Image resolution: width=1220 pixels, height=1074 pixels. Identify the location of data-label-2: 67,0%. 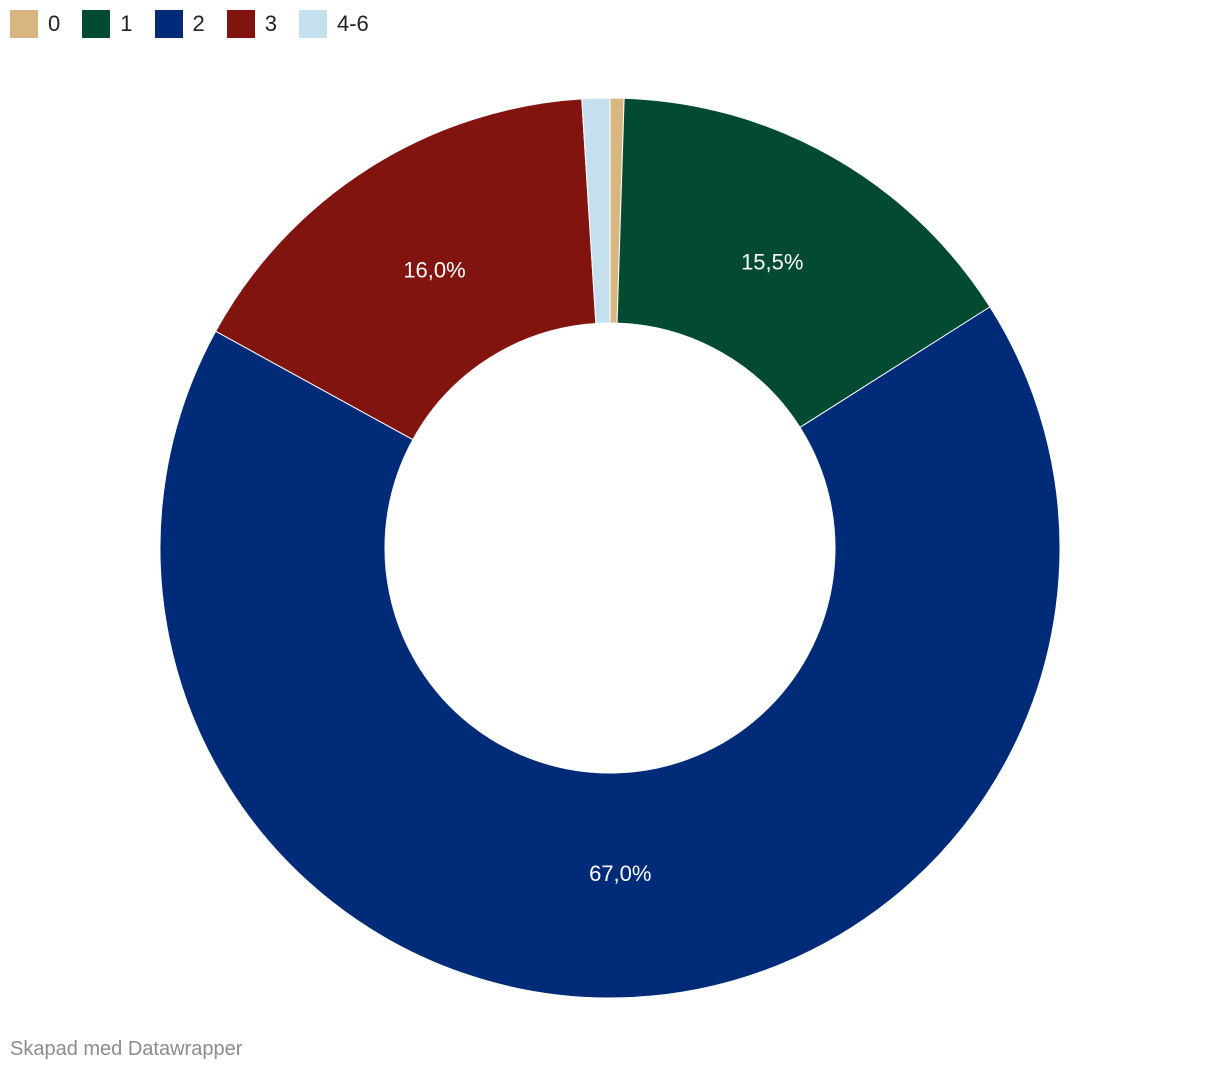
(620, 873).